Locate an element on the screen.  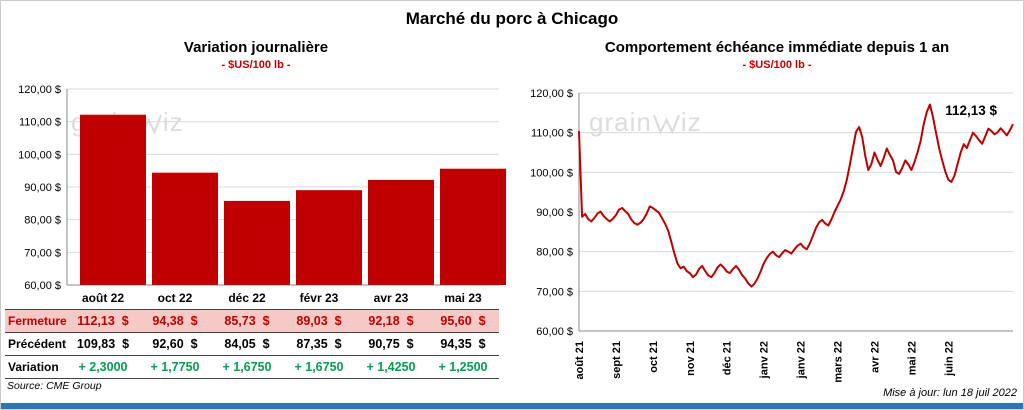
table-cell: 87,35 $ is located at coordinates (319, 344).